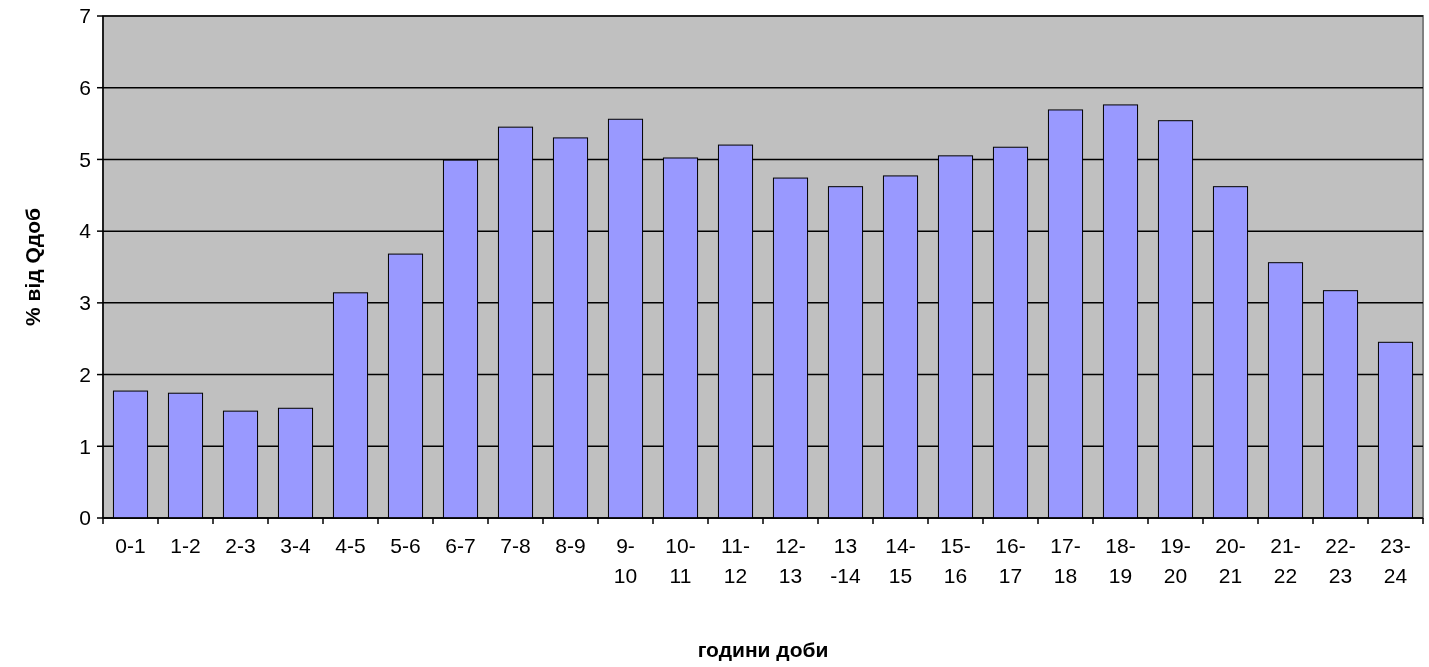  I want to click on x-tick-label: 5-6, so click(405, 545).